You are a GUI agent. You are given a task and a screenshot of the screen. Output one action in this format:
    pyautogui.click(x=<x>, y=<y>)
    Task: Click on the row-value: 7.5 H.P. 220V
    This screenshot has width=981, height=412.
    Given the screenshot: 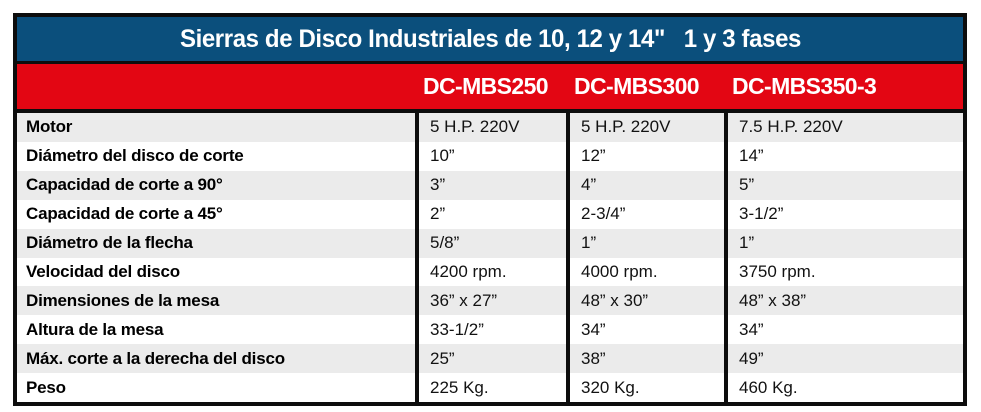 What is the action you would take?
    pyautogui.click(x=843, y=127)
    